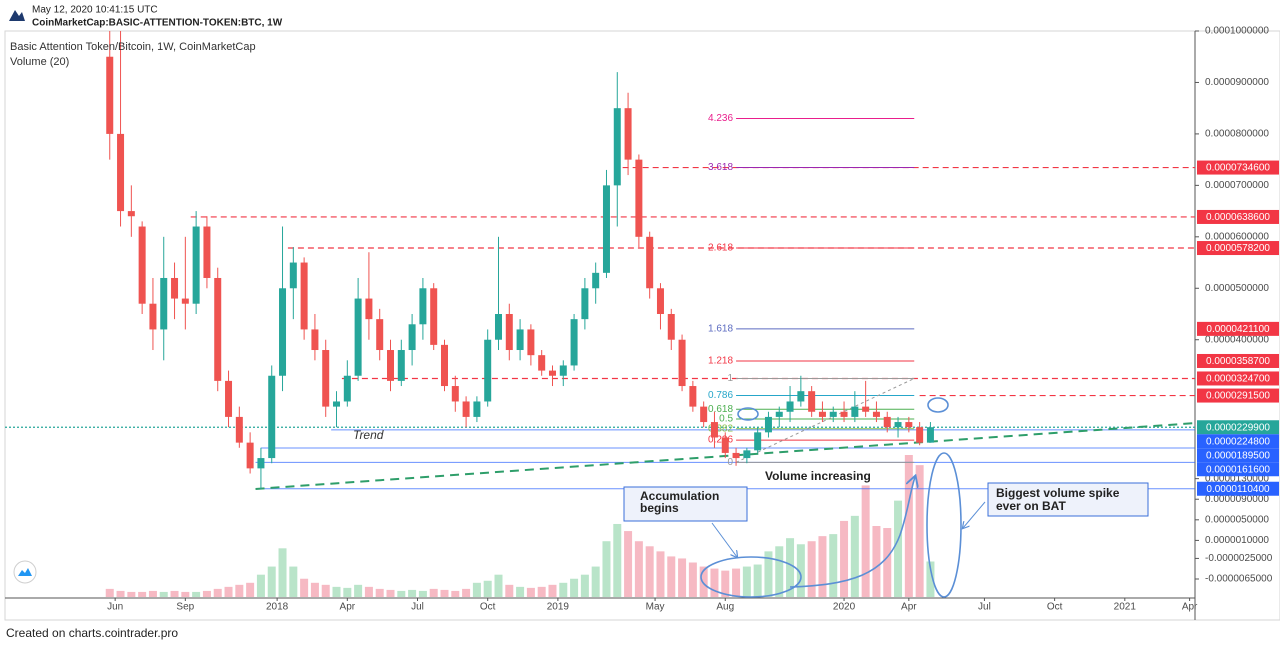  What do you see at coordinates (1237, 82) in the screenshot?
I see `y-tick-label: 0.0000900000` at bounding box center [1237, 82].